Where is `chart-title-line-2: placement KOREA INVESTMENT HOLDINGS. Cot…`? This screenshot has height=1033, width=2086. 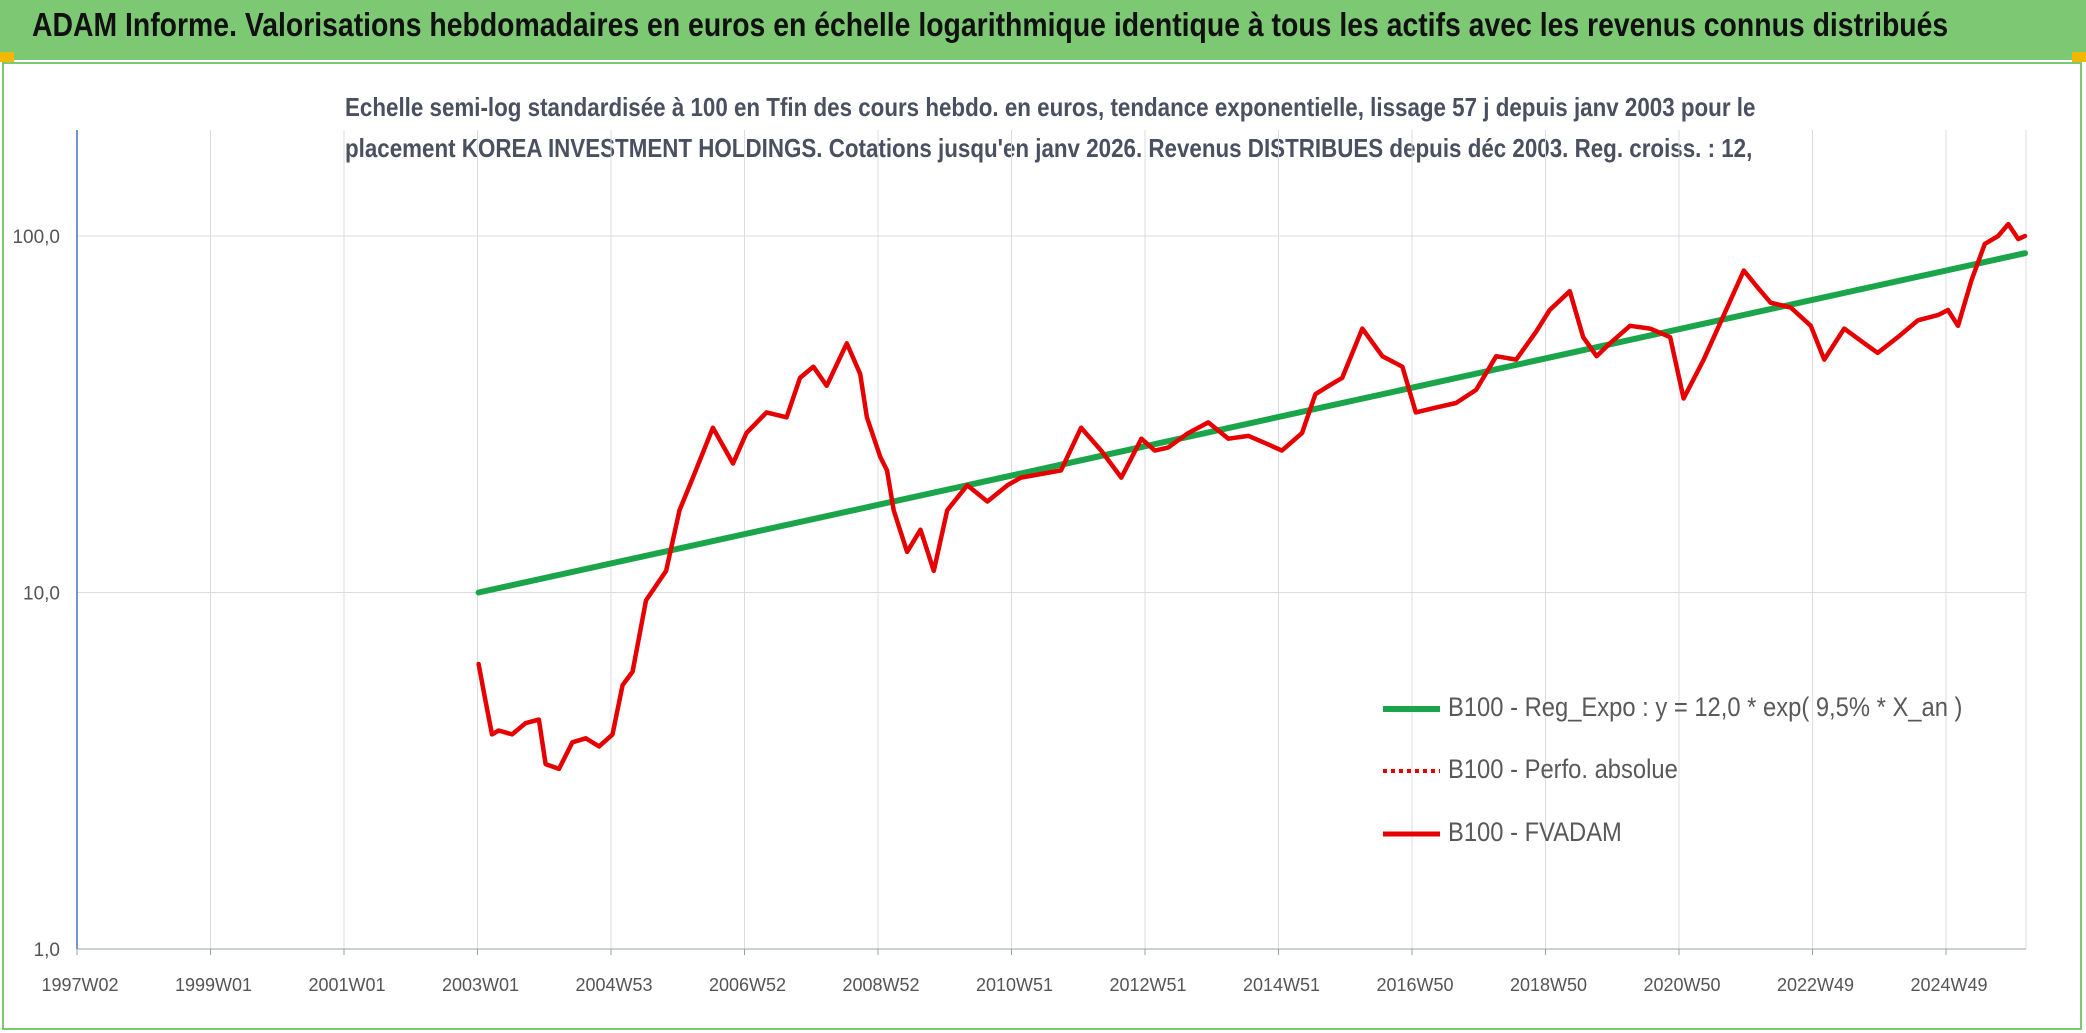 chart-title-line-2: placement KOREA INVESTMENT HOLDINGS. Cot… is located at coordinates (1049, 148).